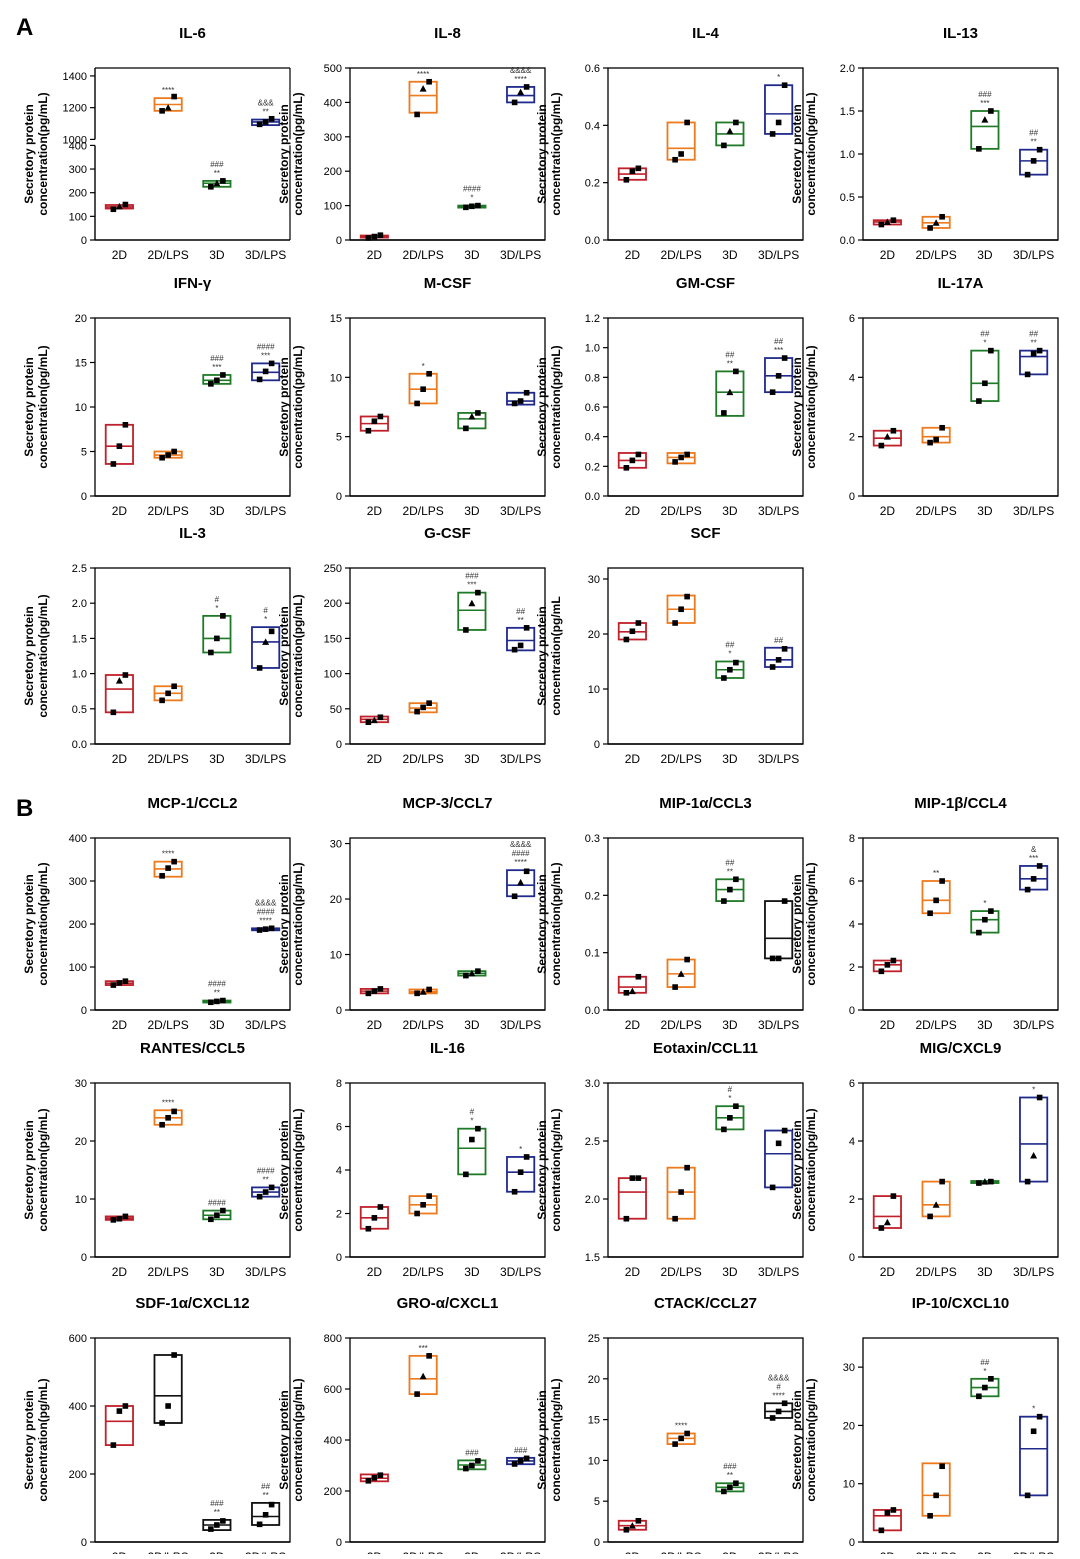 The image size is (1080, 1559). I want to click on y-tick-label: 1200, so click(75, 109).